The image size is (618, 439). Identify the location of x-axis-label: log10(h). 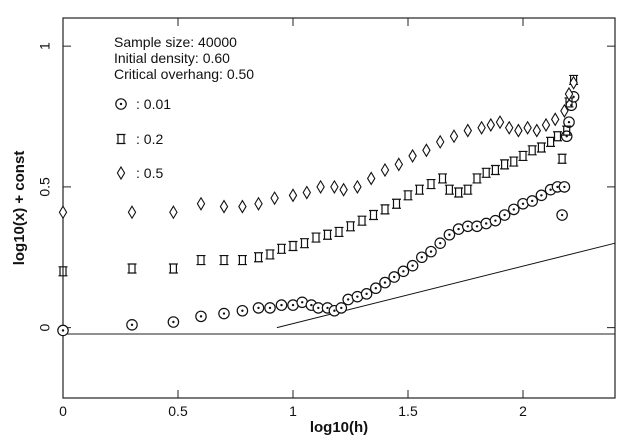
(339, 427).